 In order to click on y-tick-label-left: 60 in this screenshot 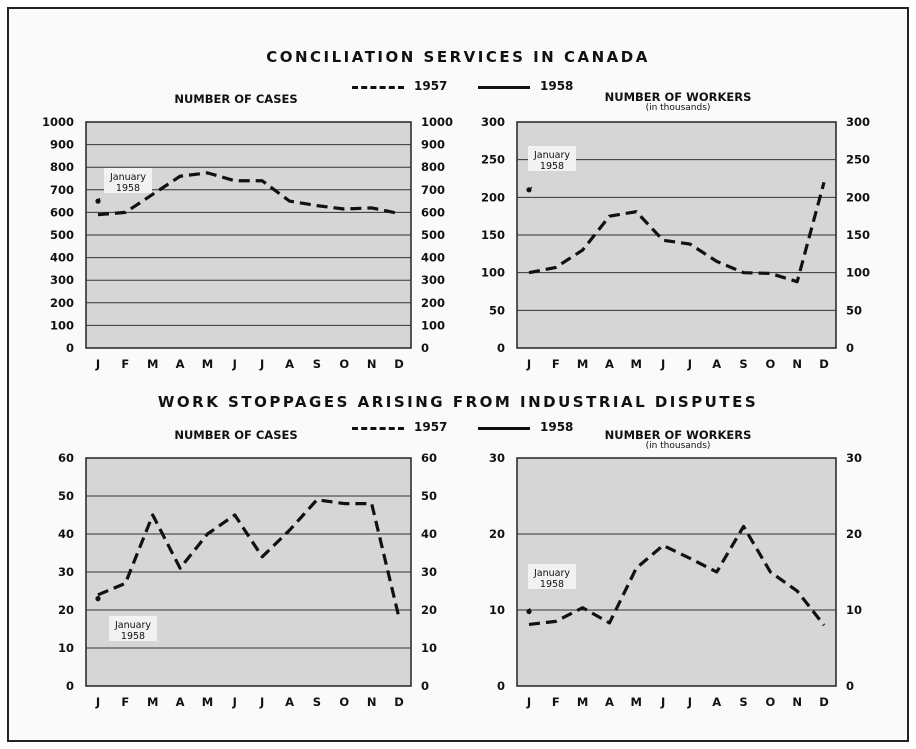, I will do `click(66, 458)`.